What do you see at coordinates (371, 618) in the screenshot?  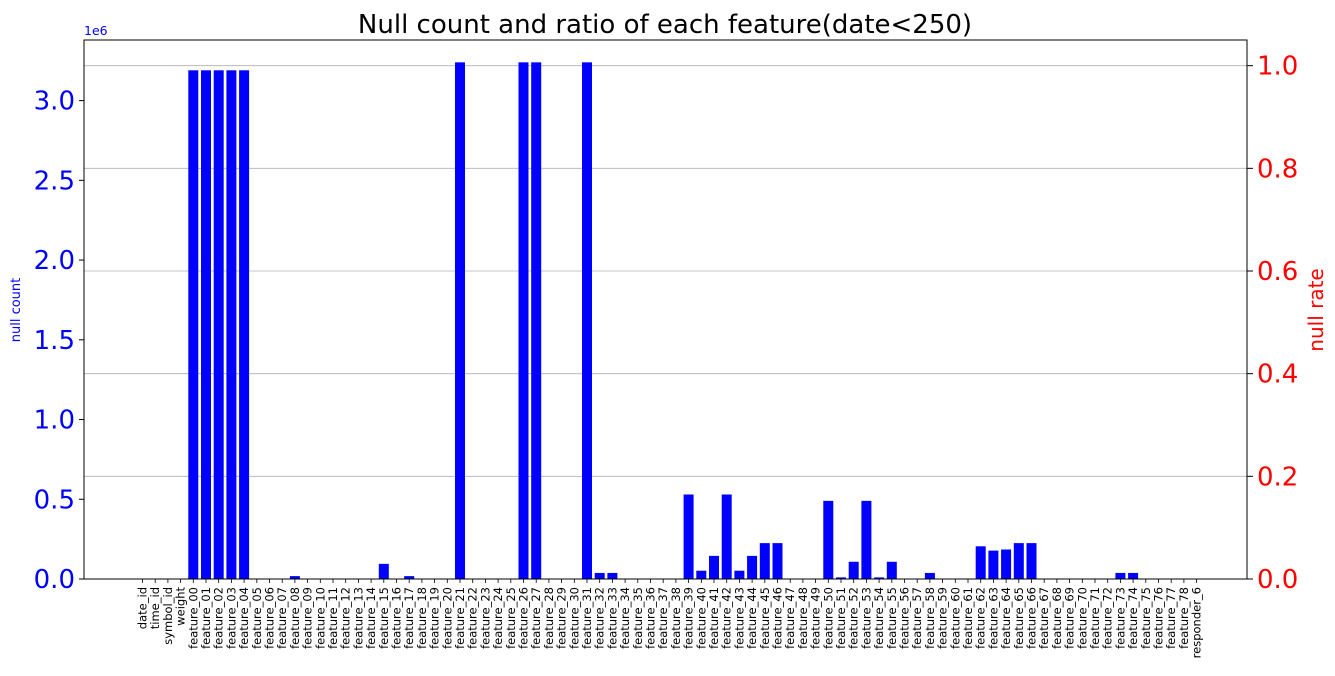 I see `x-tick-label: feature_14` at bounding box center [371, 618].